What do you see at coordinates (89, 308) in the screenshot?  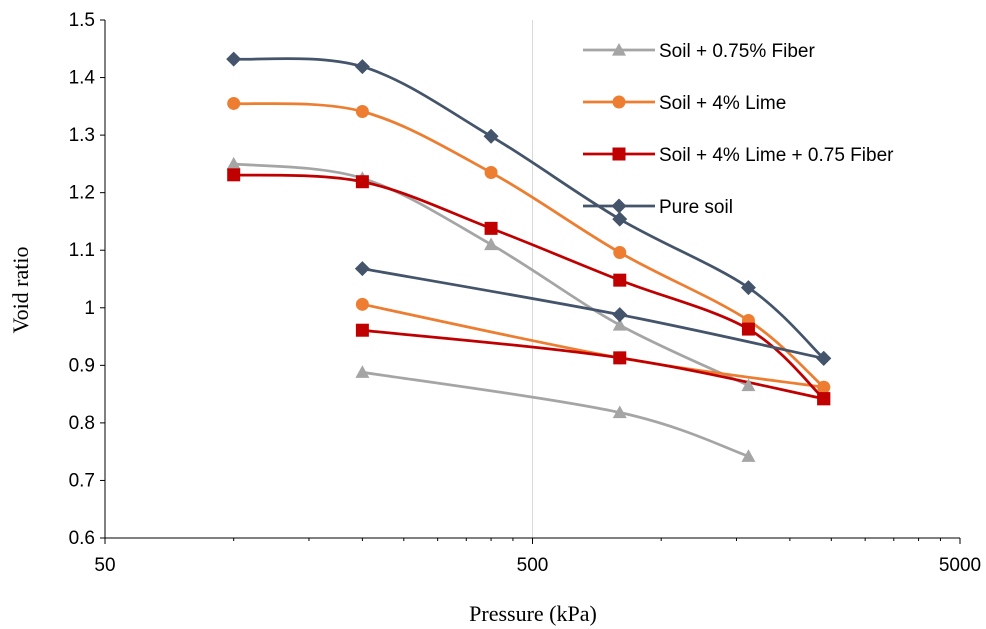 I see `y-tick-label: 1` at bounding box center [89, 308].